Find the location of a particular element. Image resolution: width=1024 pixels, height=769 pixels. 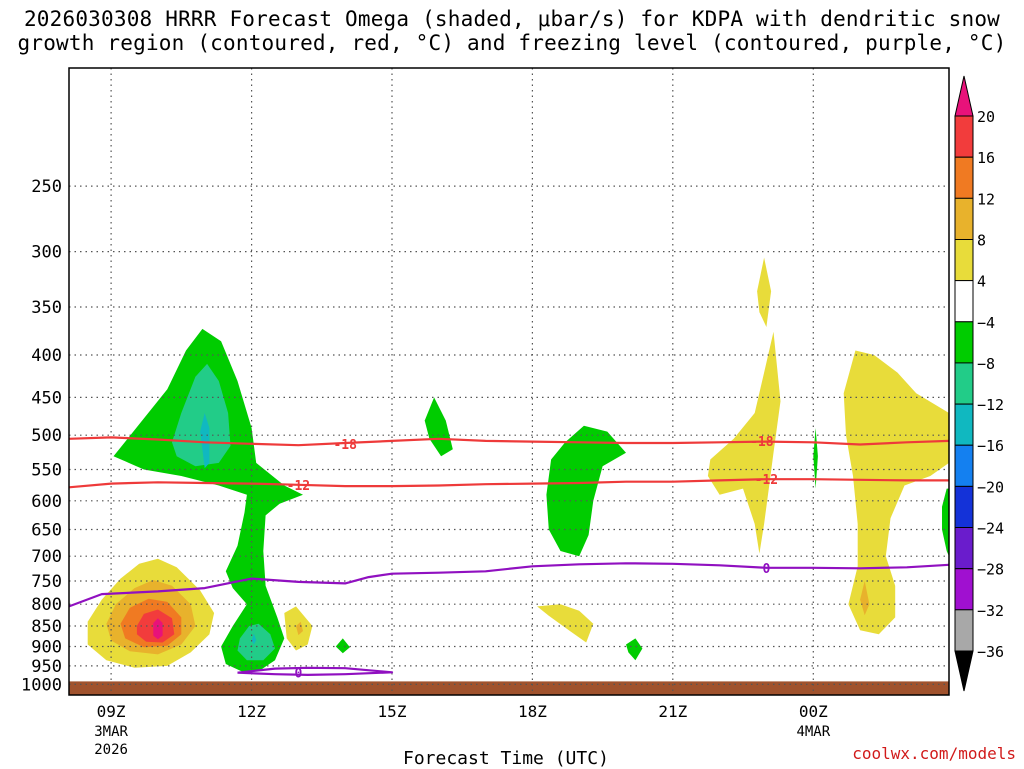

y-tick-label: 1000 is located at coordinates (41, 685).